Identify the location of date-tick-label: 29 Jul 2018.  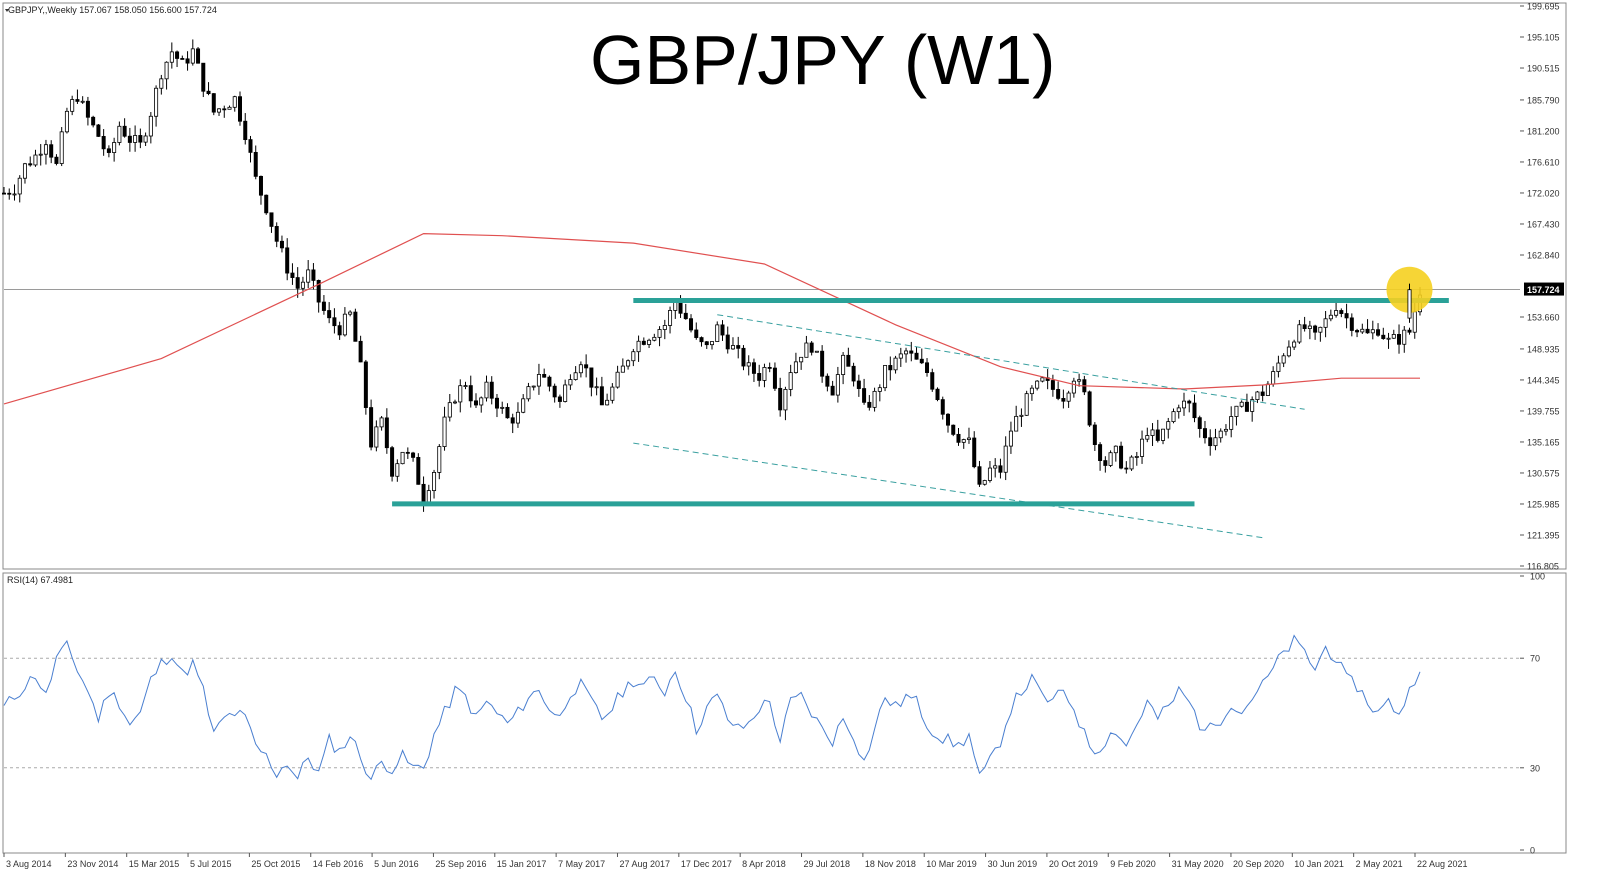
(827, 864).